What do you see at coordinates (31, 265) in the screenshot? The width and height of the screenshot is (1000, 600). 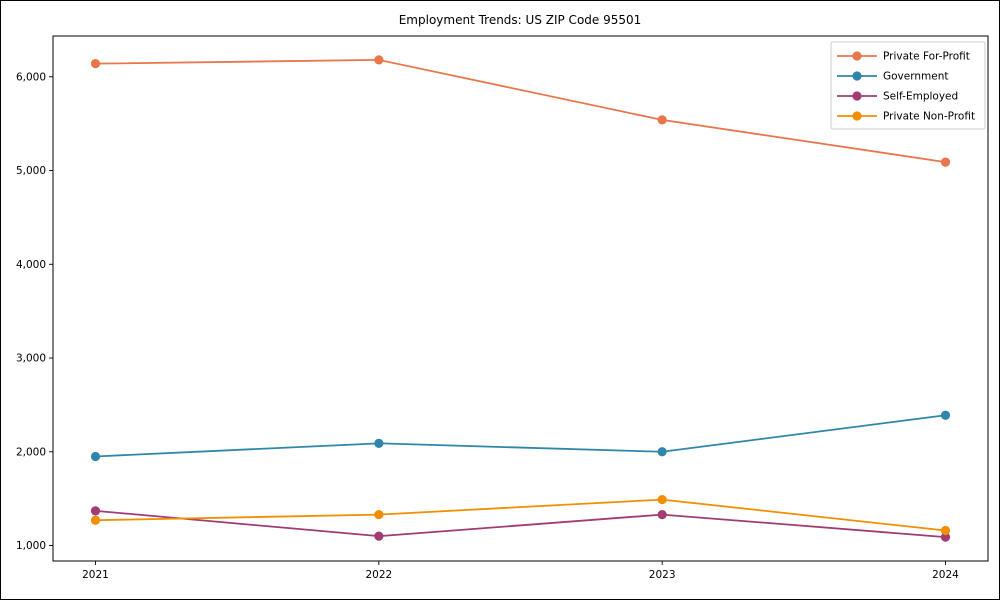 I see `y-tick-label: 4,000` at bounding box center [31, 265].